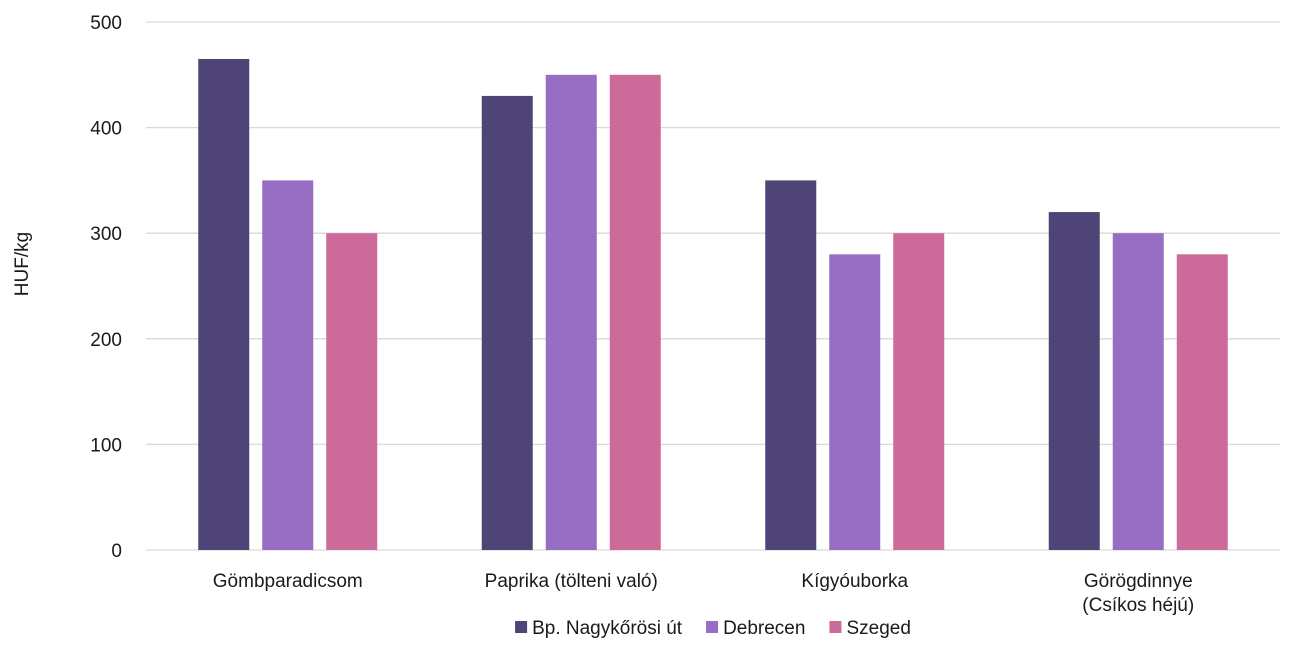 Image resolution: width=1297 pixels, height=650 pixels. Describe the element at coordinates (1138, 581) in the screenshot. I see `x-category-label: Görögdinnye` at that location.